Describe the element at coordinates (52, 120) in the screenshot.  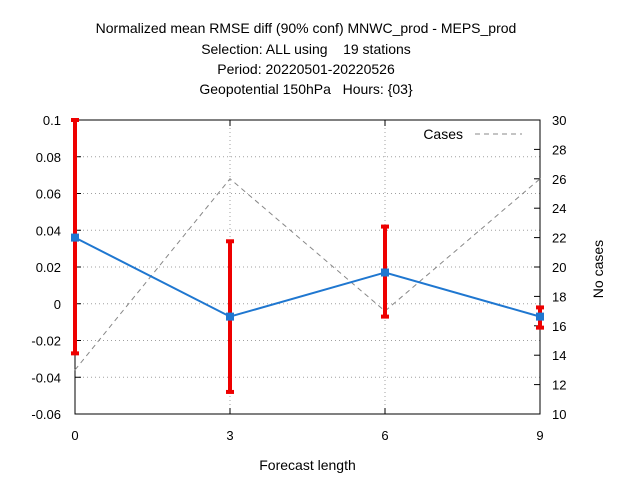
I see `y-tick-label: 0.1` at that location.